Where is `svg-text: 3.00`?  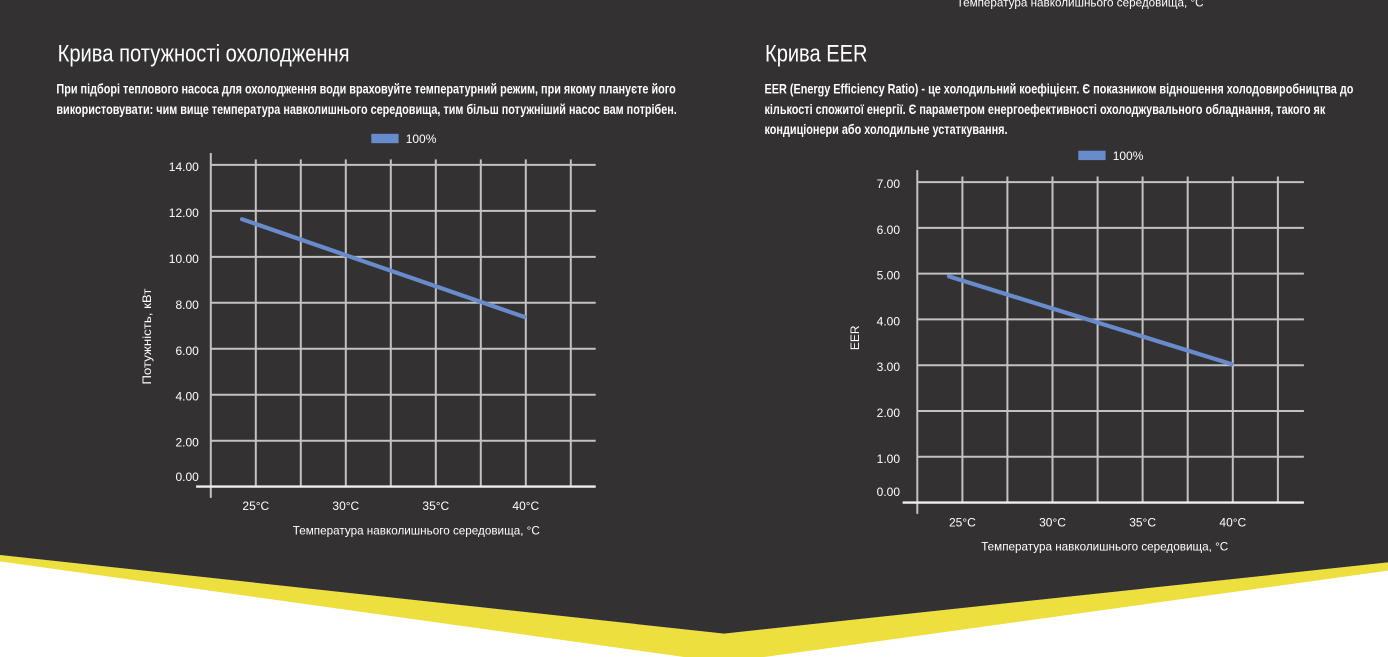 svg-text: 3.00 is located at coordinates (889, 367).